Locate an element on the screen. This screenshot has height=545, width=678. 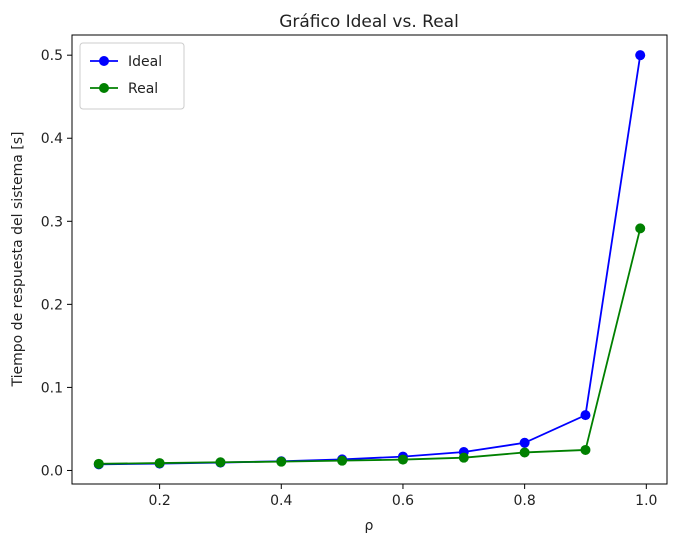
x-axis-label: ρ is located at coordinates (369, 526).